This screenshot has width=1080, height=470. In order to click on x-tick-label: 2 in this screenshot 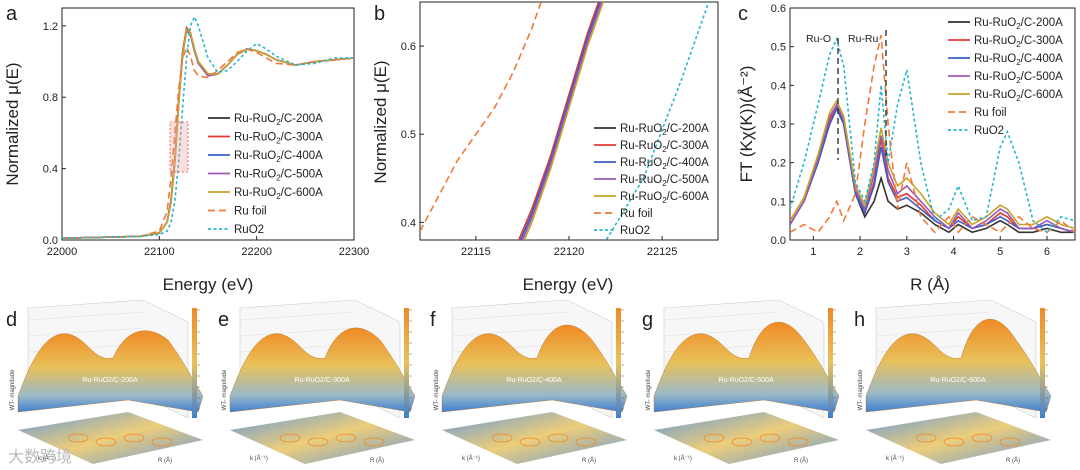, I will do `click(860, 252)`.